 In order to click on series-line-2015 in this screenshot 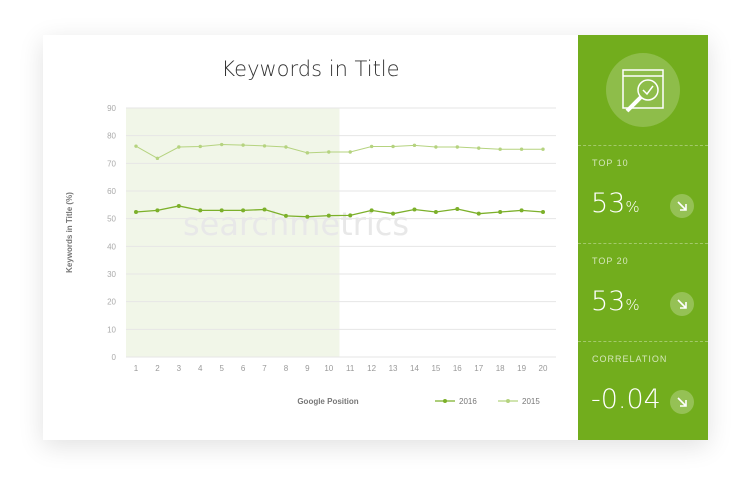, I will do `click(339, 151)`.